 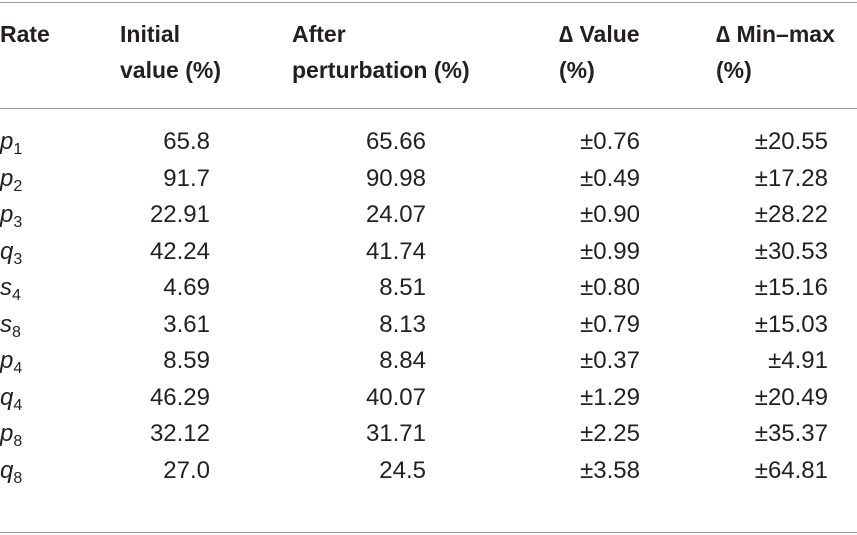 I want to click on delta-minmax-cell: ±15.03, so click(x=791, y=324).